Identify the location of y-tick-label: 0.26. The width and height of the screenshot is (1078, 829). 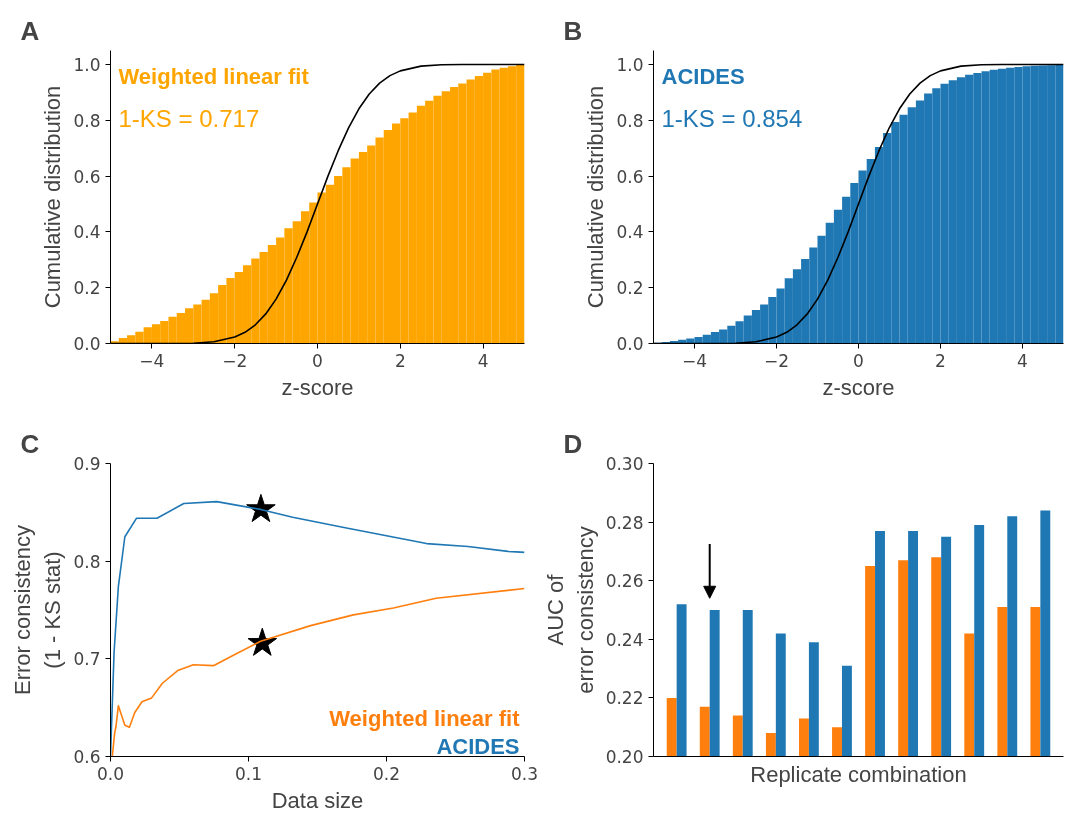
(624, 581).